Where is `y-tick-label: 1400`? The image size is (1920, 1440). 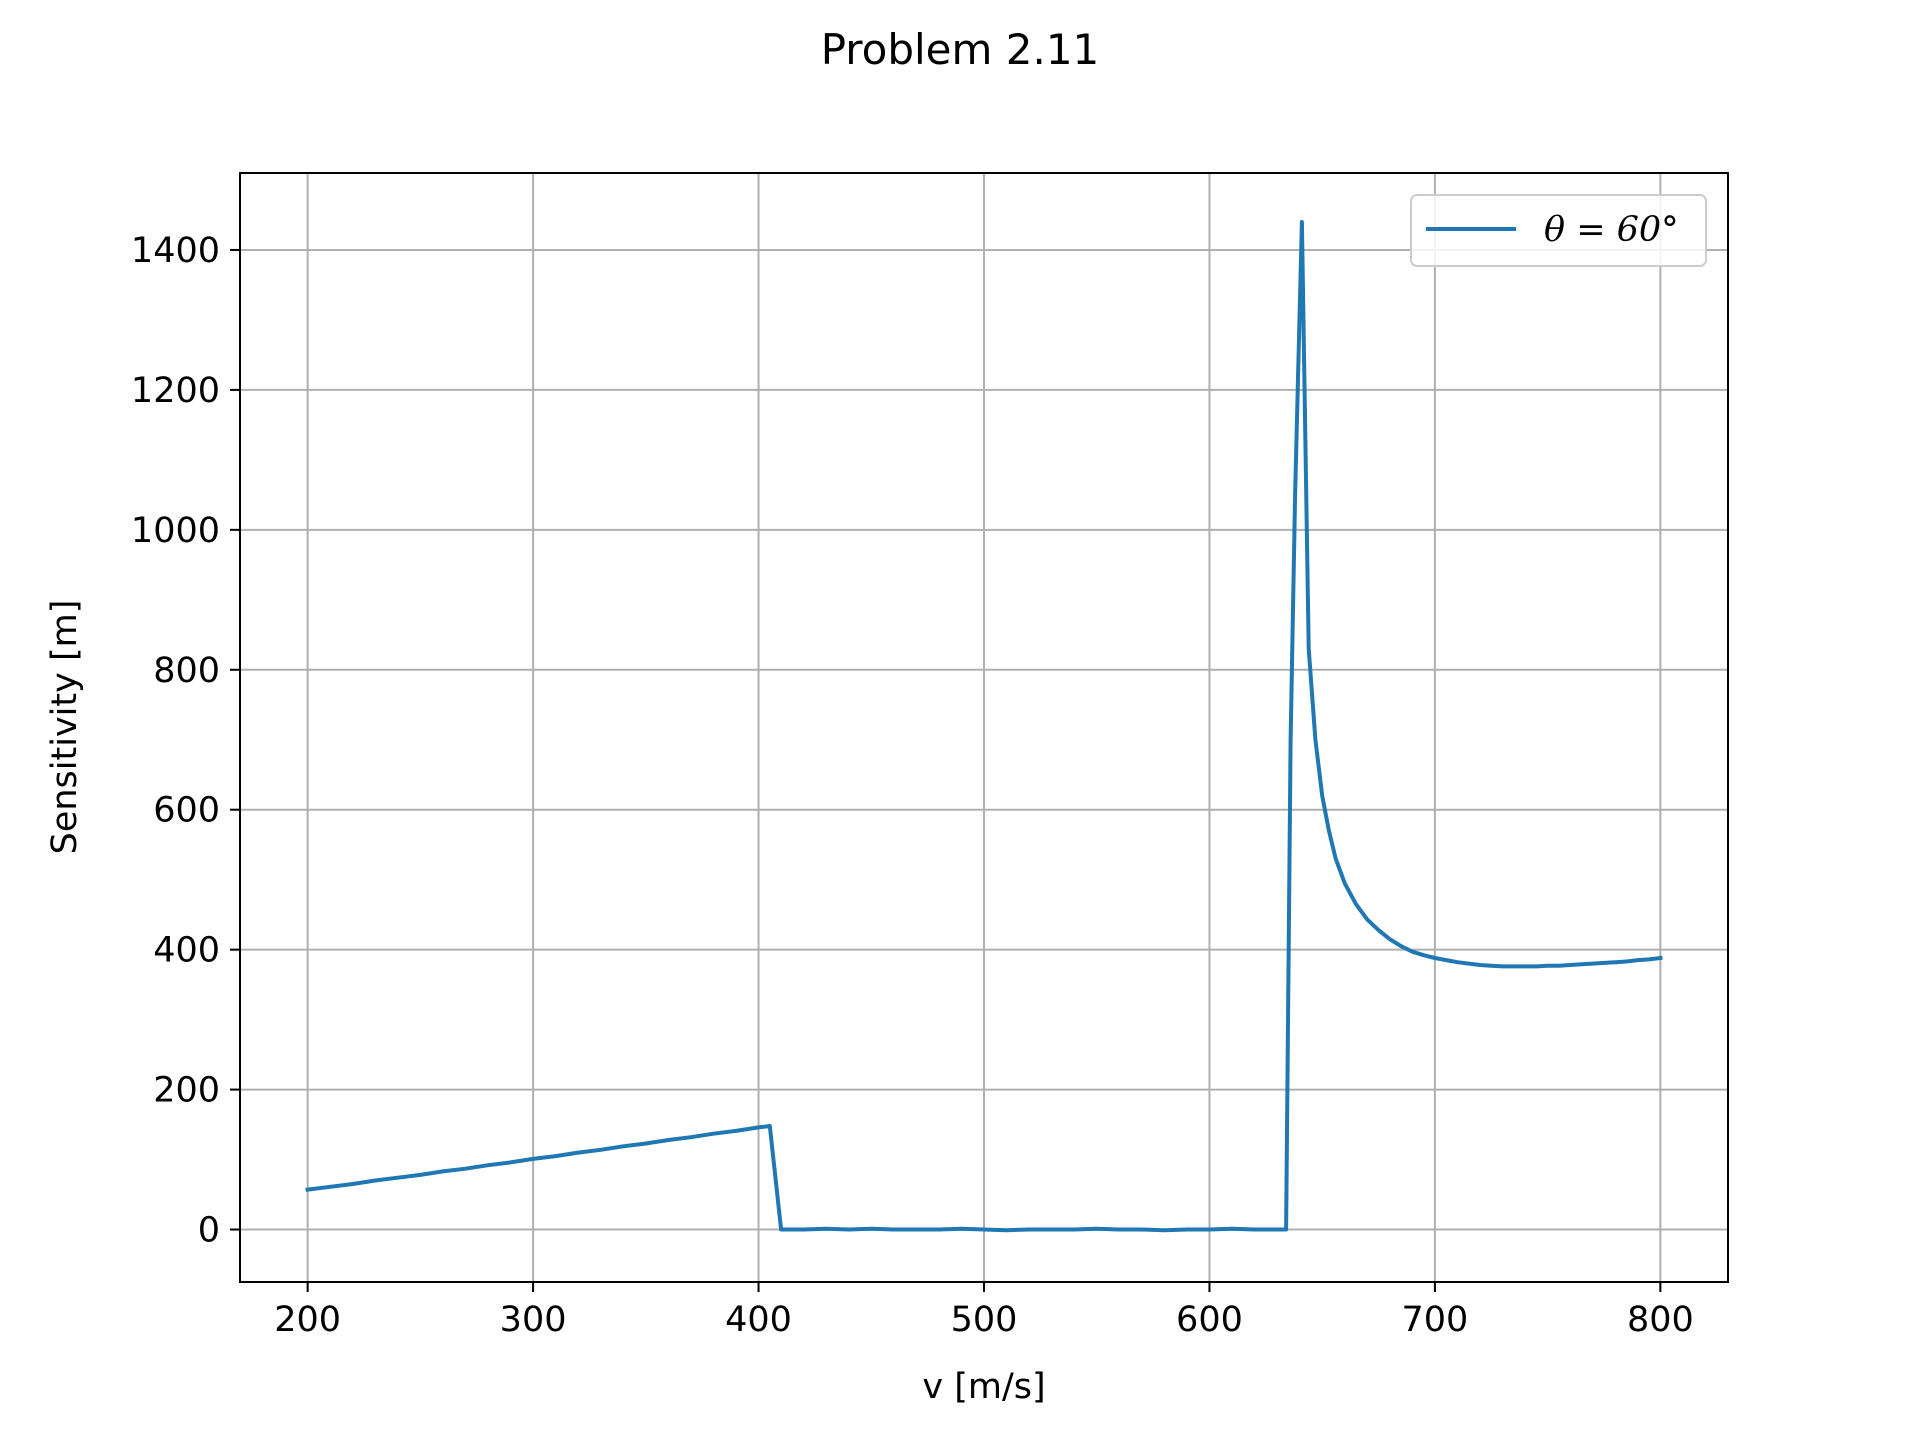 y-tick-label: 1400 is located at coordinates (175, 251).